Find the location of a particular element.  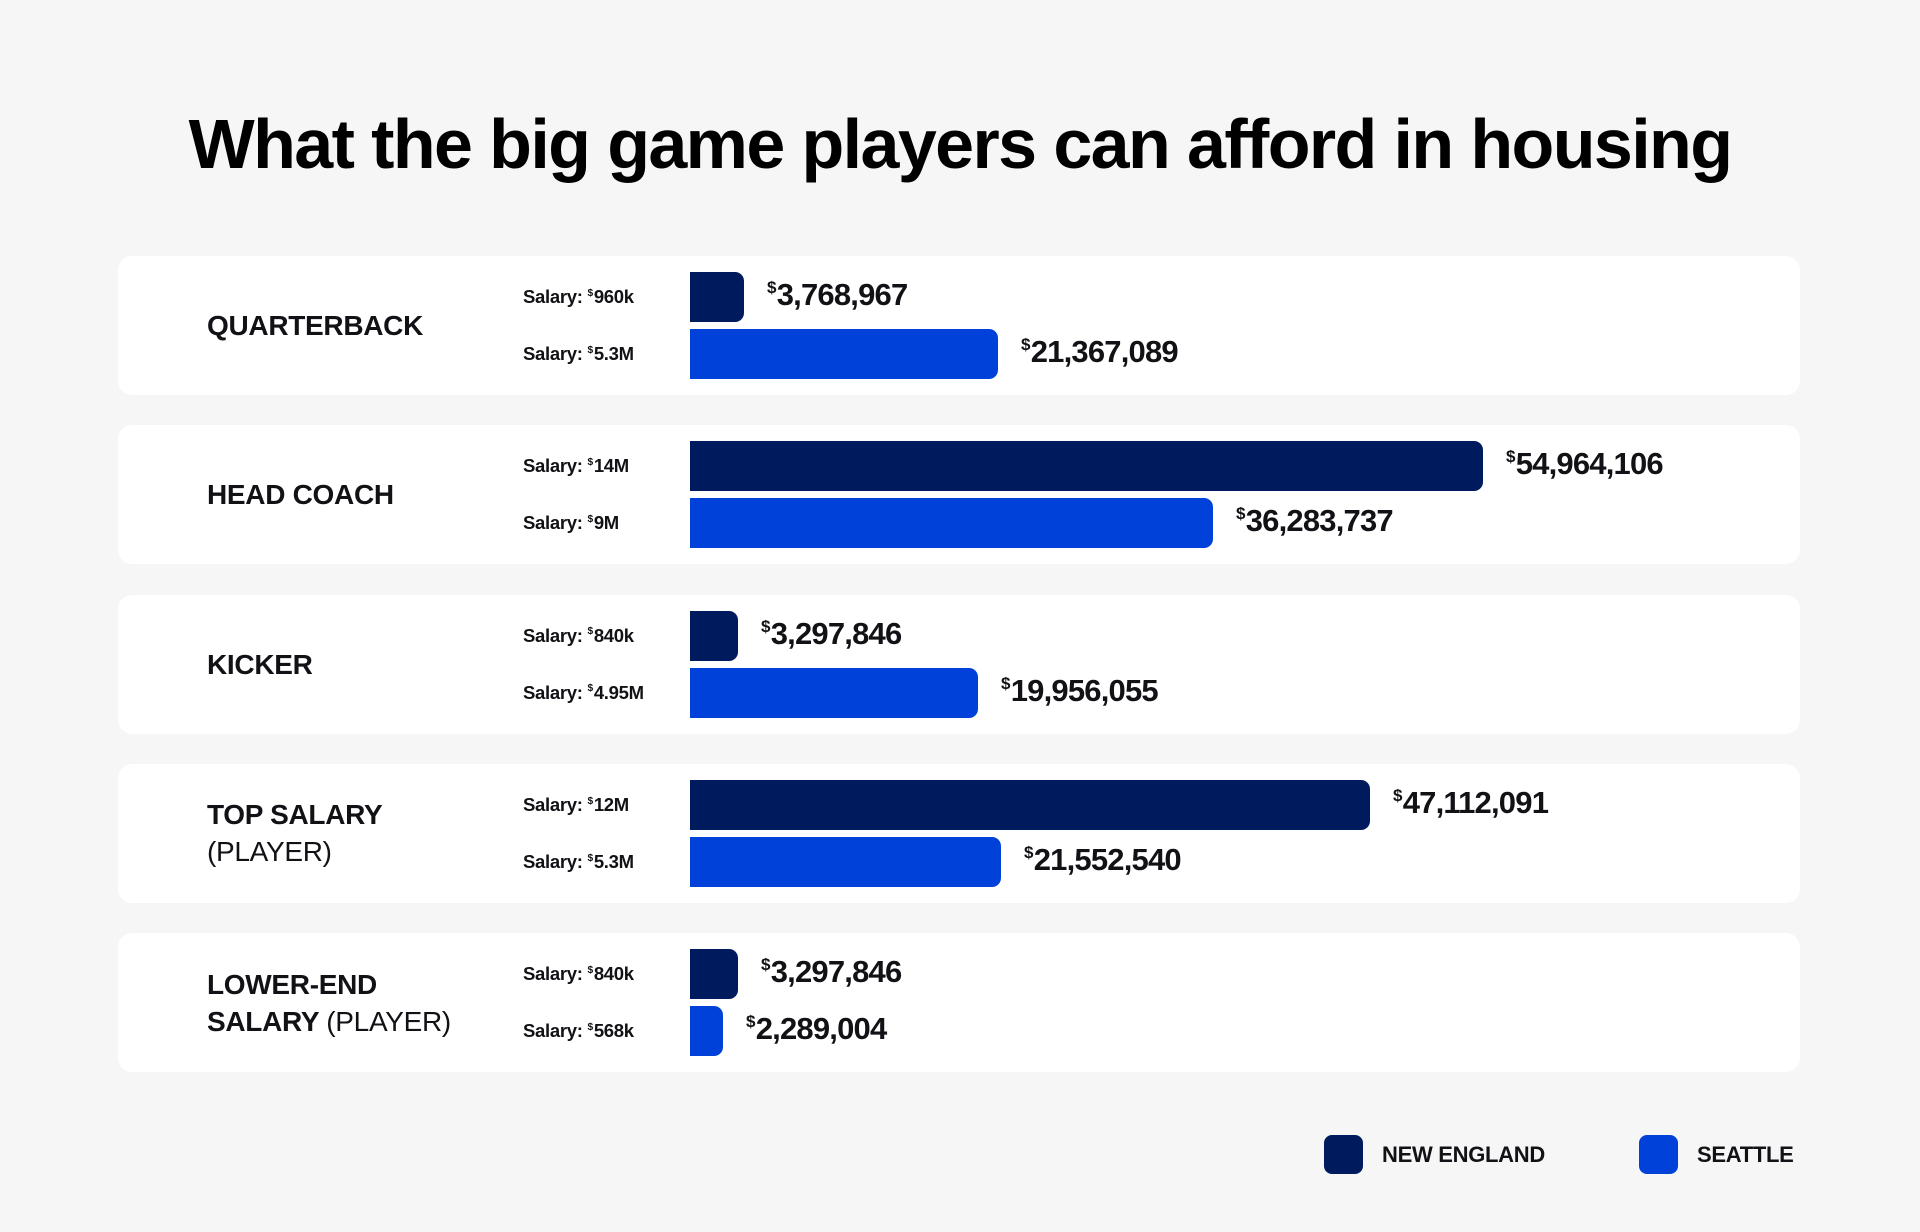

bar-row-seattle: Salary: $5.3M $21,367,089 is located at coordinates (959, 354).